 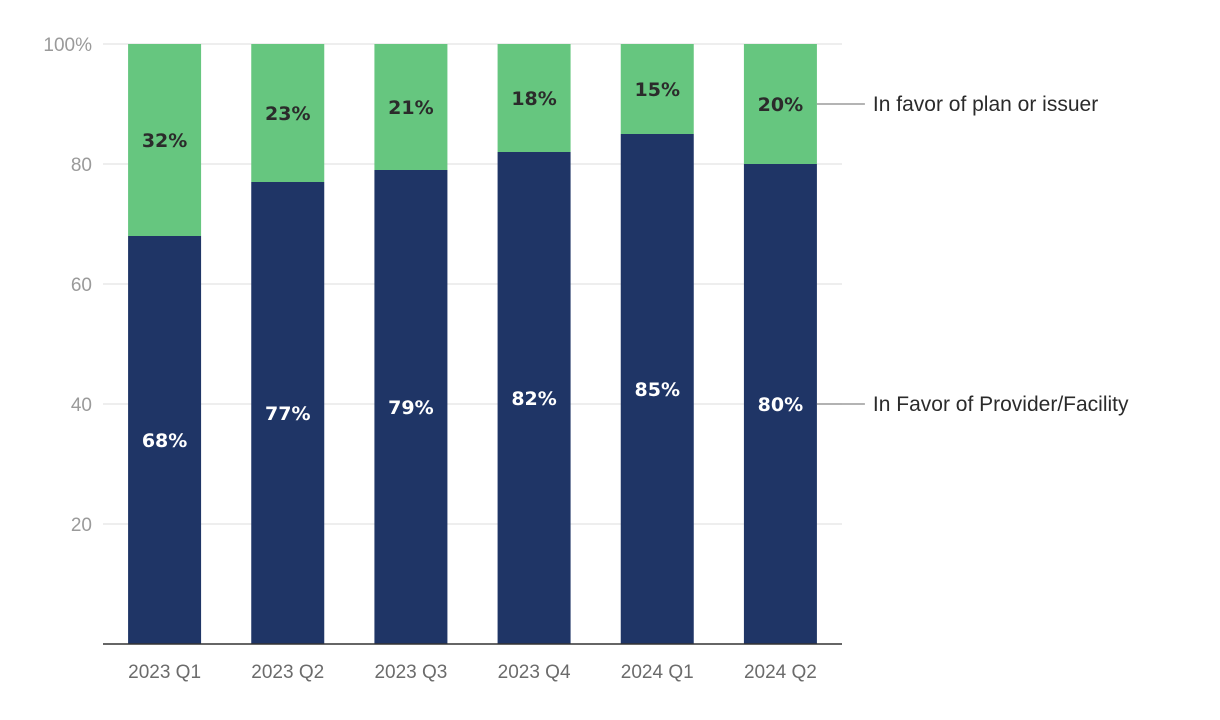 What do you see at coordinates (81, 285) in the screenshot?
I see `y-tick-label: 60` at bounding box center [81, 285].